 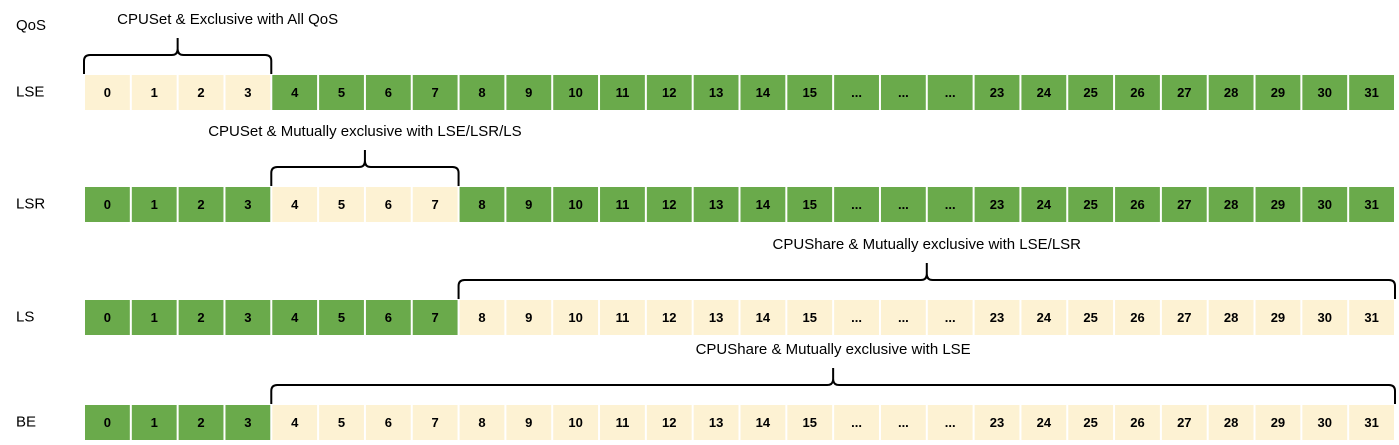 What do you see at coordinates (997, 204) in the screenshot?
I see `cpu-label: 23` at bounding box center [997, 204].